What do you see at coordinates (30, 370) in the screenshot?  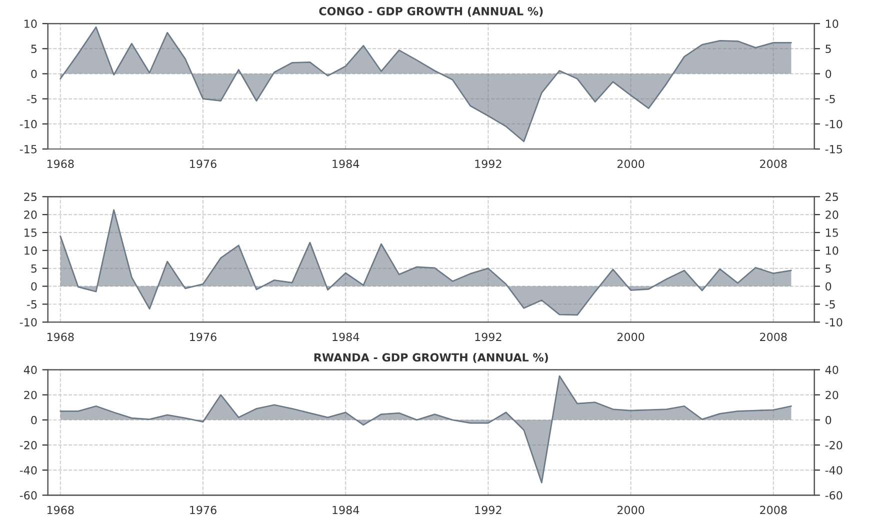 I see `y-tick-label: 40` at bounding box center [30, 370].